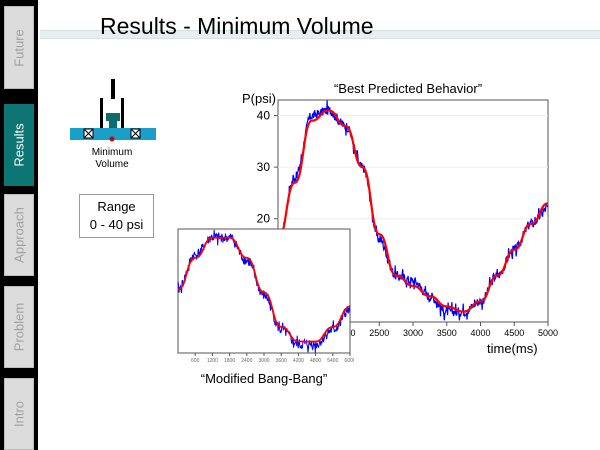 The height and width of the screenshot is (450, 600). What do you see at coordinates (195, 361) in the screenshot?
I see `inset-xtick-label: 600` at bounding box center [195, 361].